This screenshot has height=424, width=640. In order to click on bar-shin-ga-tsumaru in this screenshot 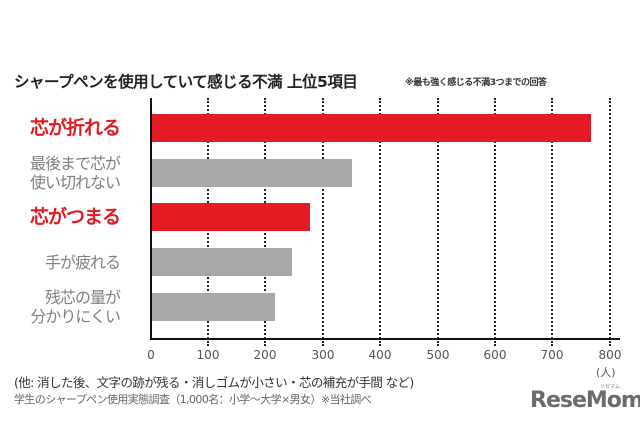, I will do `click(231, 217)`.